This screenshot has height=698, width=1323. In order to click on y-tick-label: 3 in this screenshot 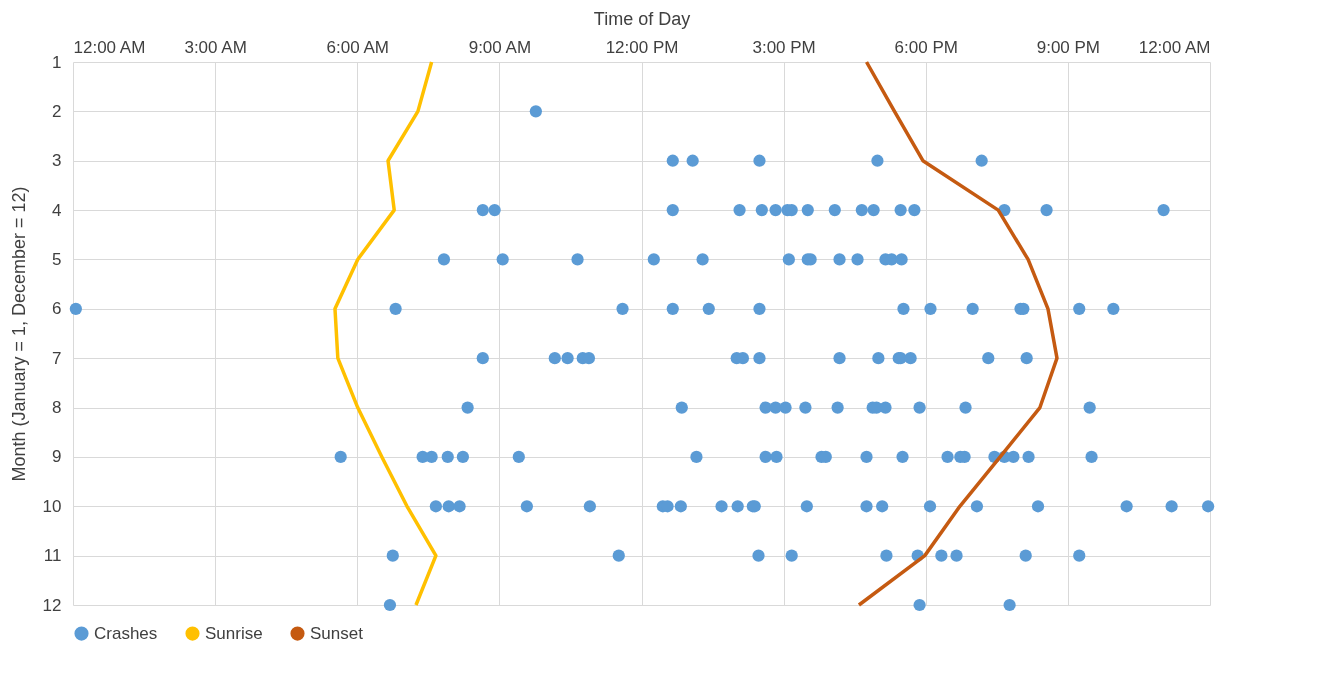, I will do `click(57, 161)`.